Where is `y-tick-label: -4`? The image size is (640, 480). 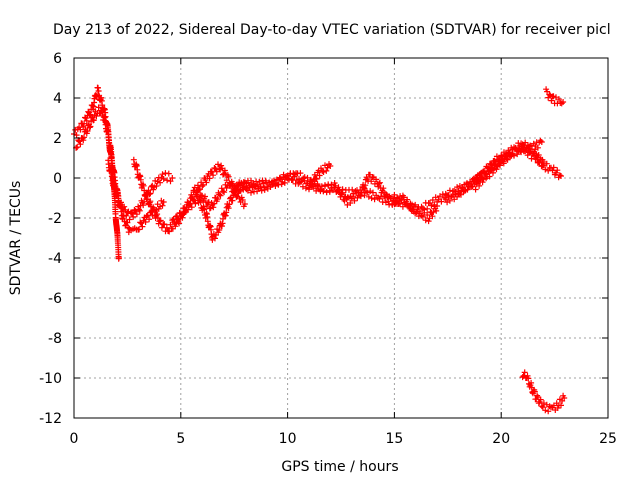
y-tick-label: -4 is located at coordinates (55, 259).